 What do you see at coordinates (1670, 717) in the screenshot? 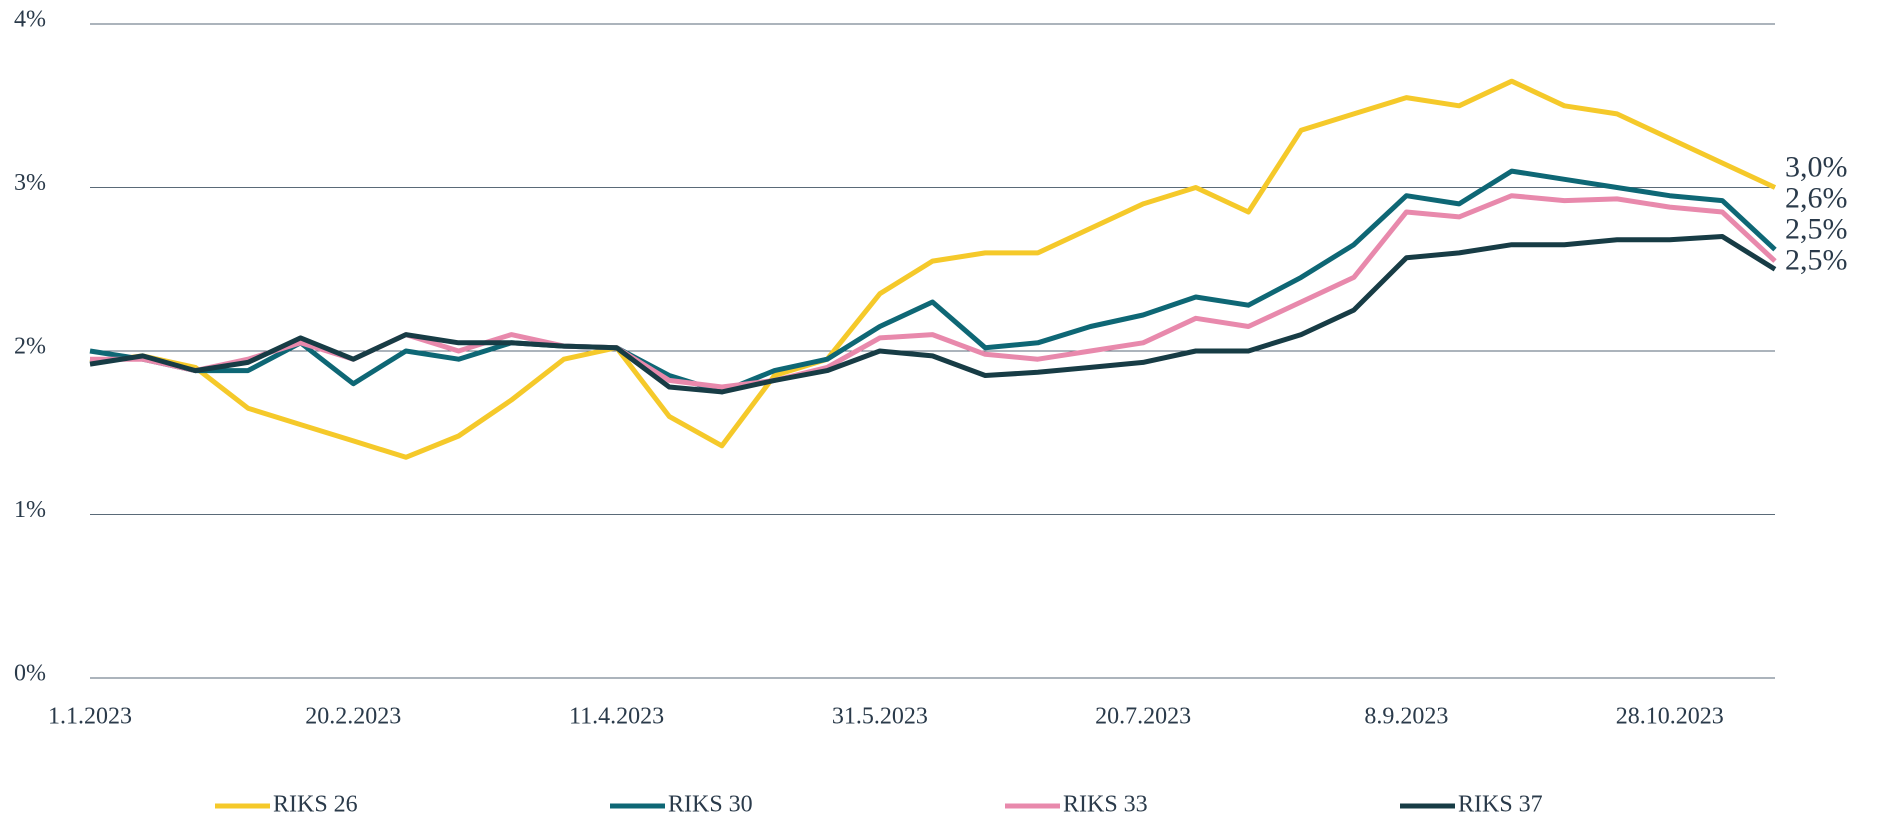
I see `x-tick-label: 28.10.2023` at bounding box center [1670, 717].